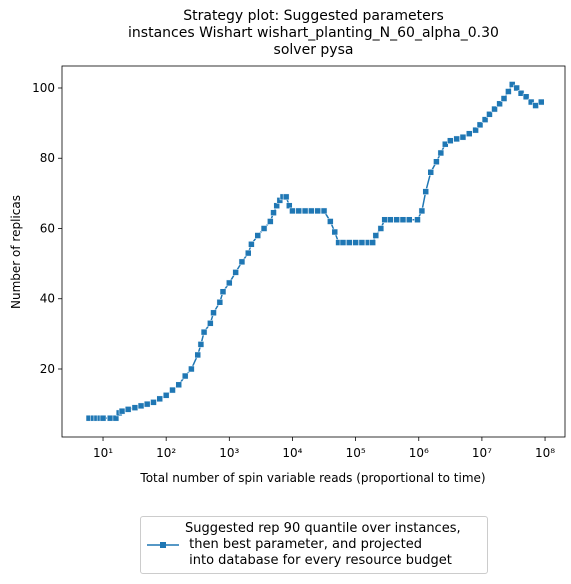  What do you see at coordinates (482, 453) in the screenshot?
I see `x-tick-label: 10⁷` at bounding box center [482, 453].